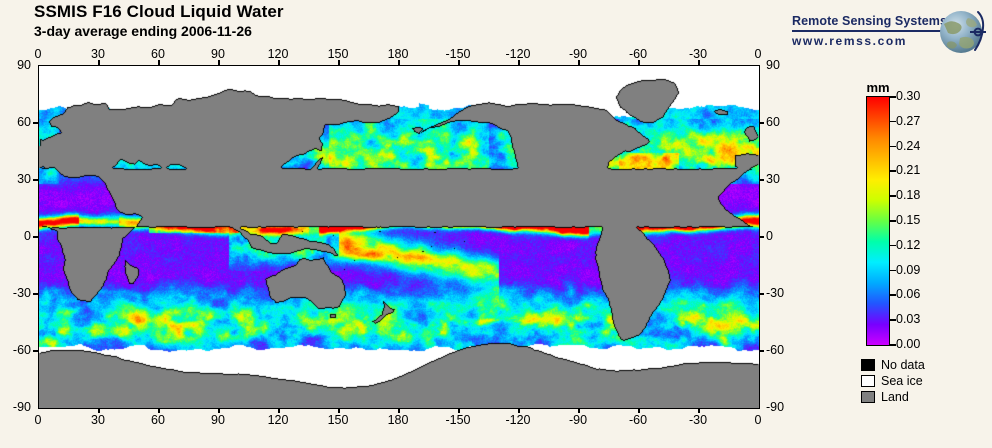 The height and width of the screenshot is (448, 992). Describe the element at coordinates (908, 195) in the screenshot. I see `colorbar-tick-label: 0.18` at that location.